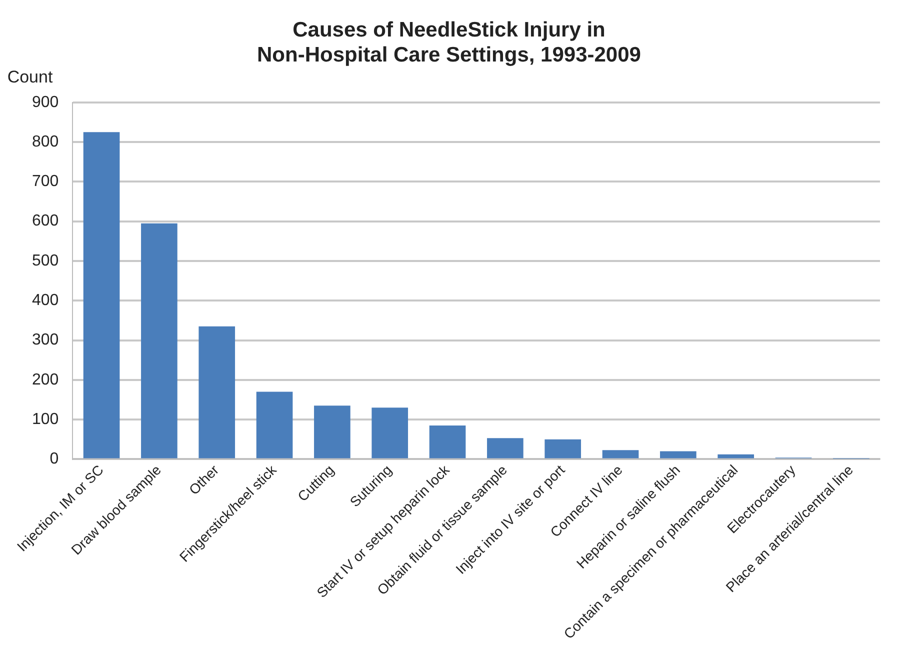 The image size is (908, 658). Describe the element at coordinates (45, 261) in the screenshot. I see `y-tick-label: 500` at that location.